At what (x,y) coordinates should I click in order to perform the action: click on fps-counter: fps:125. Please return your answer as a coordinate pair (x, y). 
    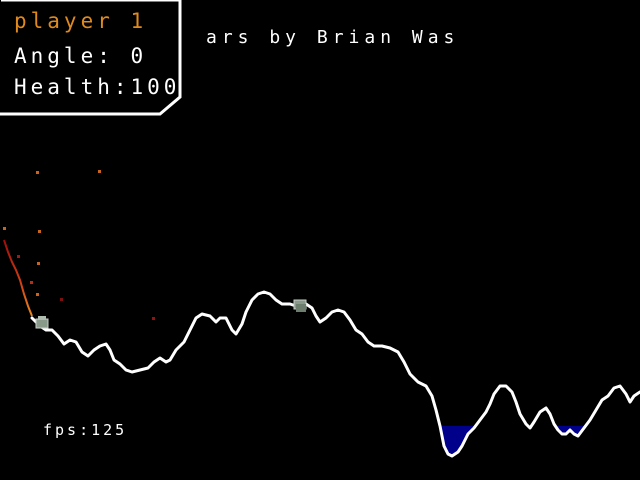
    Looking at the image, I should click on (85, 430).